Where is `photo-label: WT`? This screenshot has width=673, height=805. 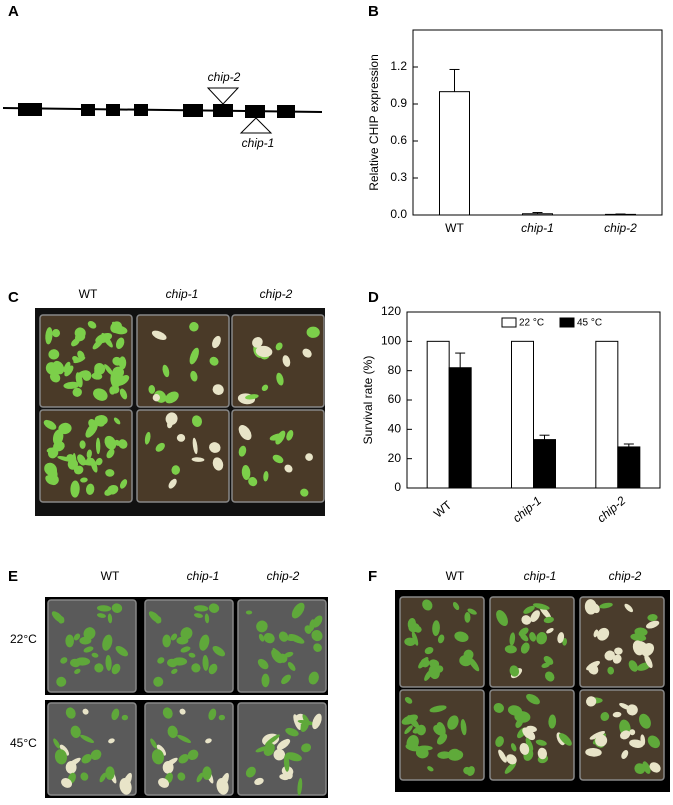 photo-label: WT is located at coordinates (110, 576).